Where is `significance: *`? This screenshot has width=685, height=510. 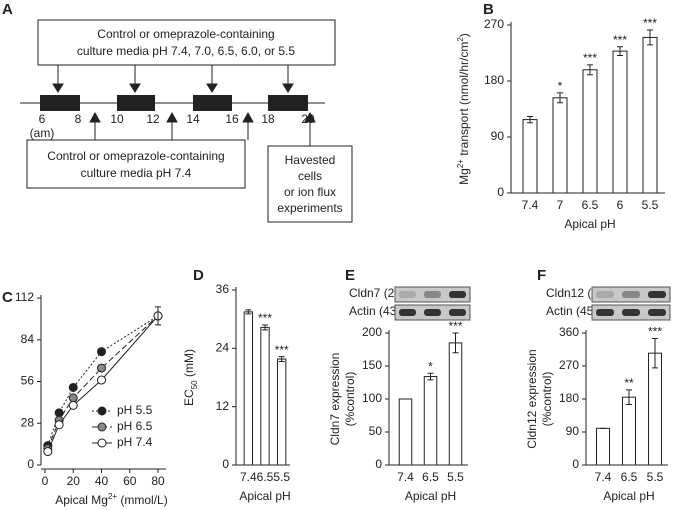 significance: * is located at coordinates (430, 366).